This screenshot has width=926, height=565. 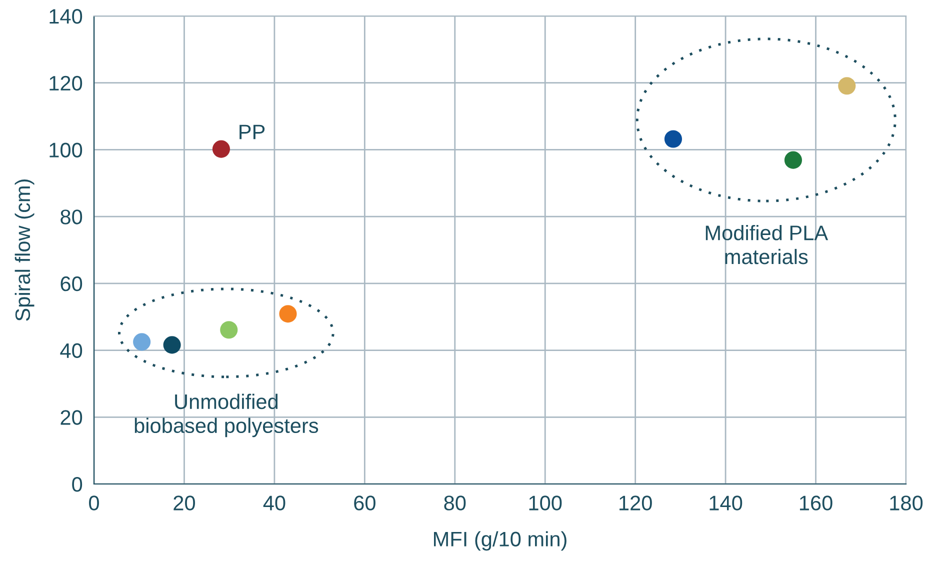 I want to click on y-tick-label: 60, so click(x=71, y=284).